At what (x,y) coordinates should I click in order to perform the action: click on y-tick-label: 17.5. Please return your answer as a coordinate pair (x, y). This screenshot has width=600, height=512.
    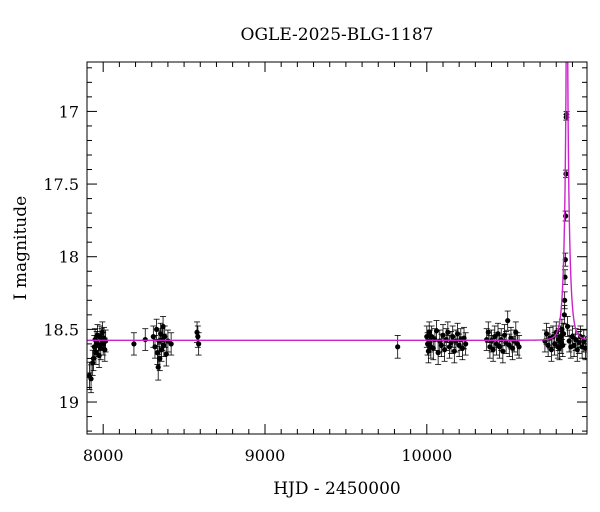
    Looking at the image, I should click on (61, 184).